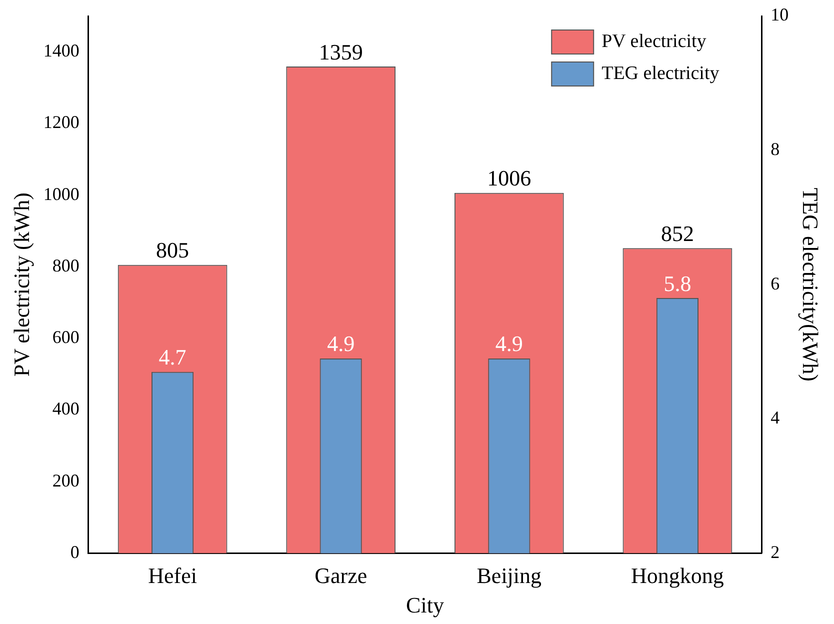  Describe the element at coordinates (677, 233) in the screenshot. I see `data-label: 852` at that location.